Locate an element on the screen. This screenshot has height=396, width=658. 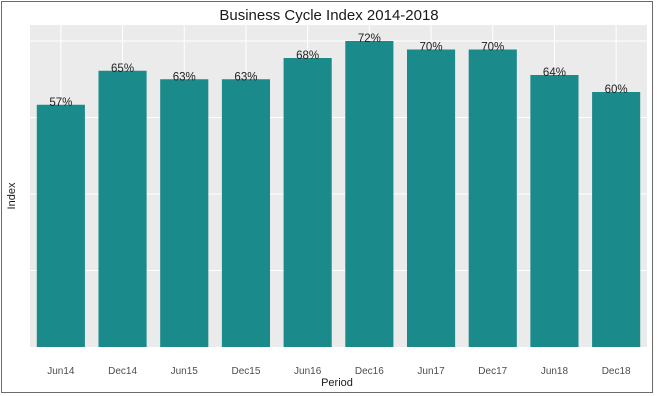
x-tick-dec16: Dec16 is located at coordinates (369, 371).